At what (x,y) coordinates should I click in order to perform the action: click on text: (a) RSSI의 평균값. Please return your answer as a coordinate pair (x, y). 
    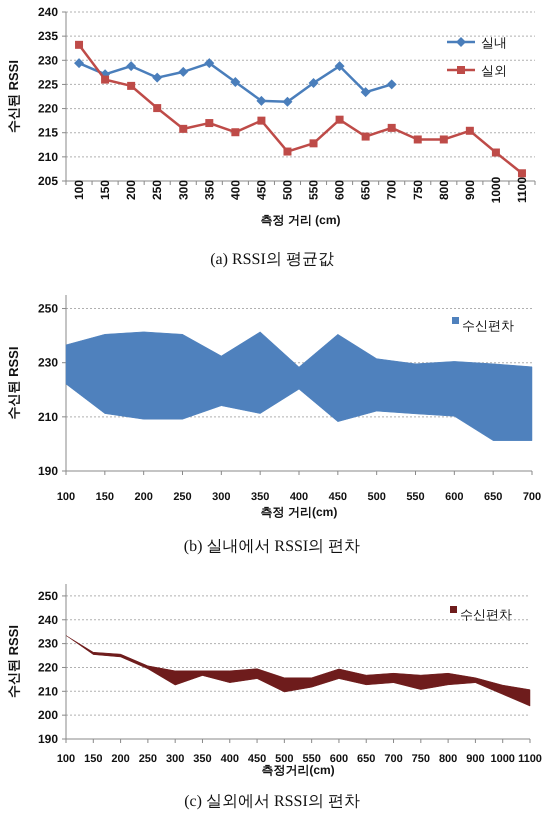
    Looking at the image, I should click on (272, 259).